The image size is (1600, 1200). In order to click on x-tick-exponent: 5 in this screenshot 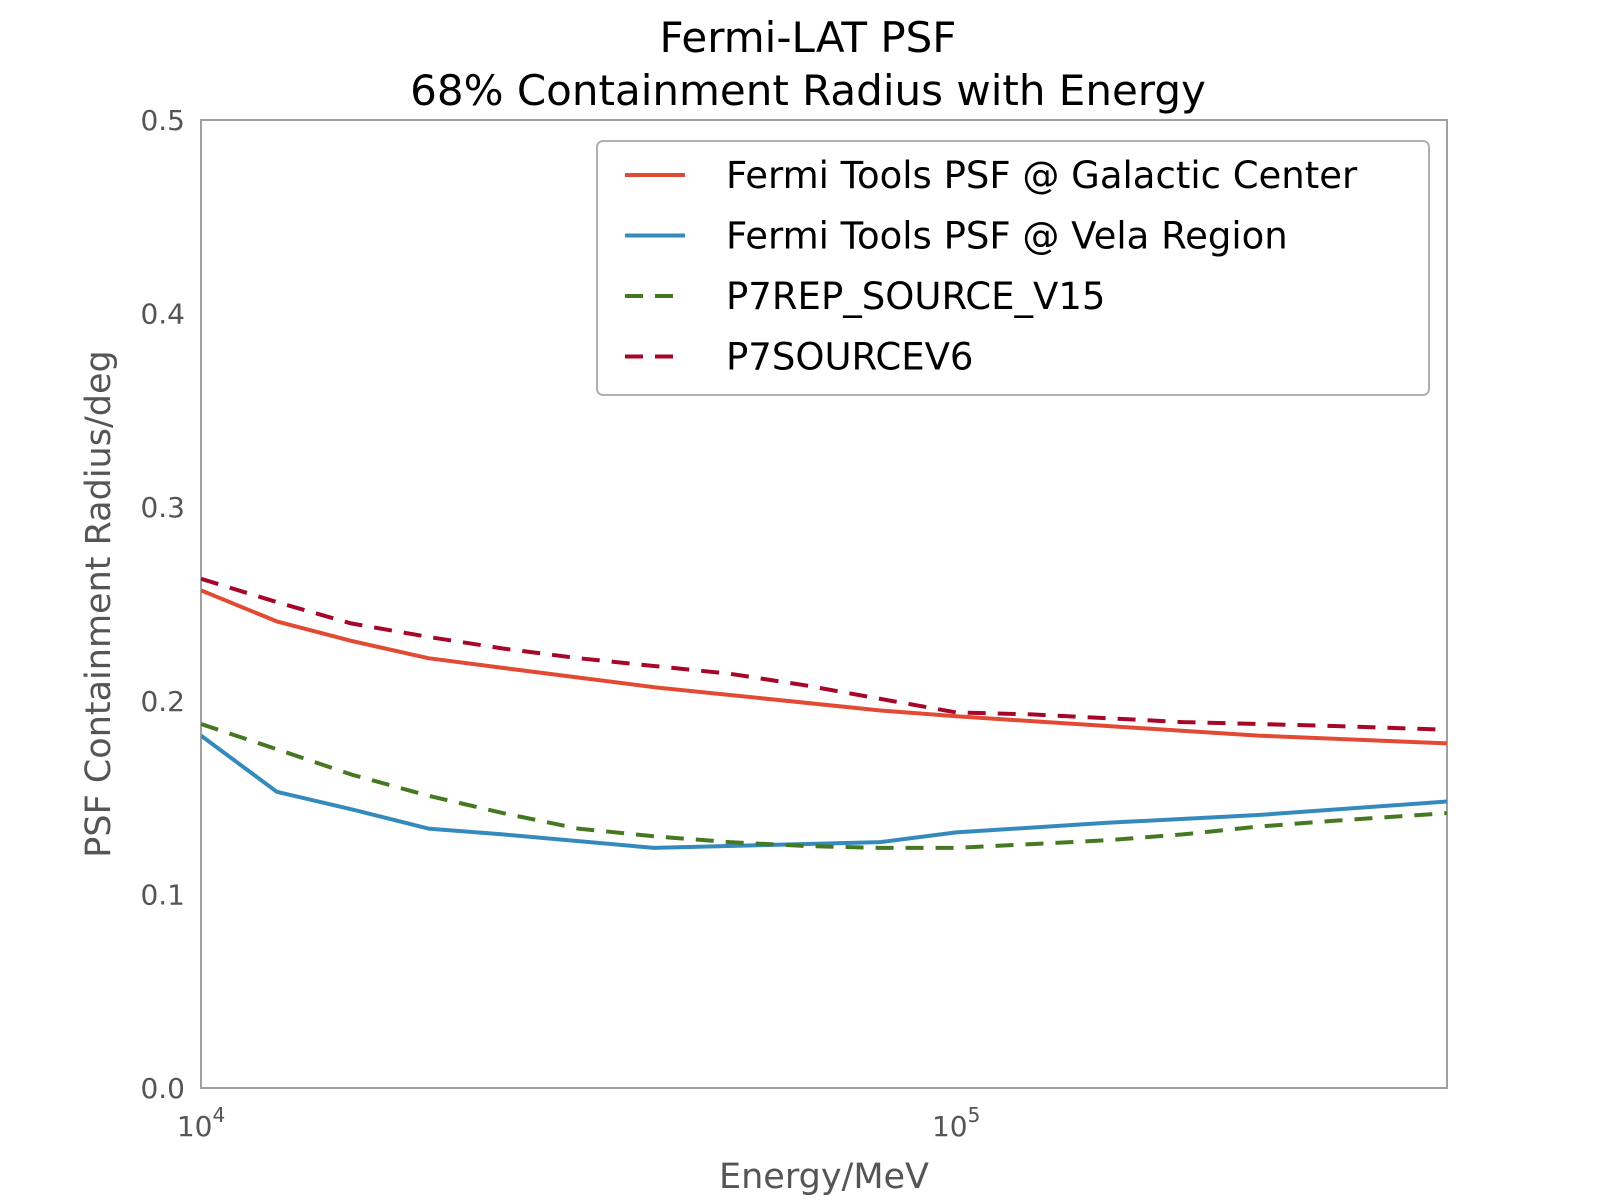, I will do `click(974, 1115)`.